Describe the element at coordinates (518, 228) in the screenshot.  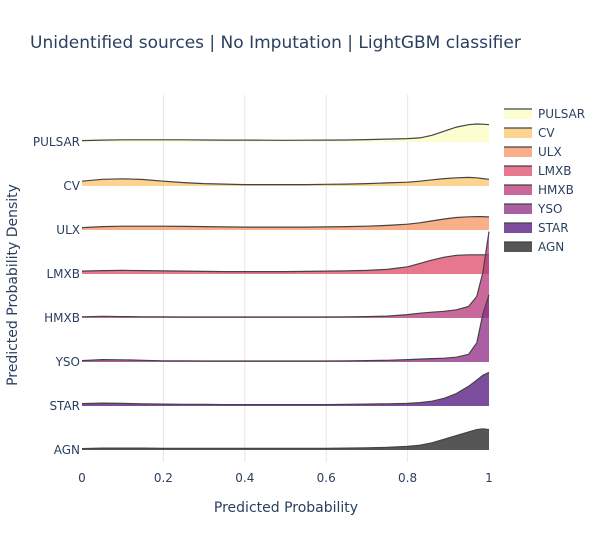
I see `legend-swatch-star` at that location.